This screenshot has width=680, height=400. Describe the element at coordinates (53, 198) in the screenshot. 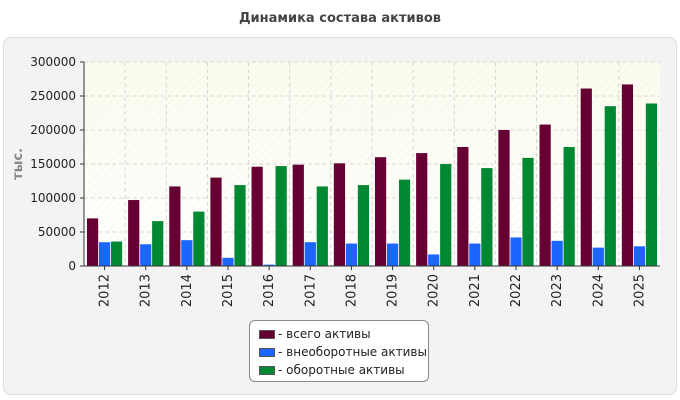

I see `y-tick-label: 100000` at that location.